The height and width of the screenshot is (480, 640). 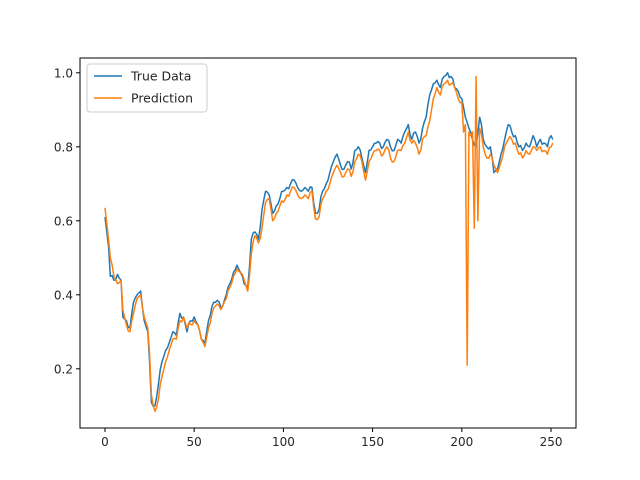 I want to click on y-tick-label: 0.2, so click(x=63, y=369).